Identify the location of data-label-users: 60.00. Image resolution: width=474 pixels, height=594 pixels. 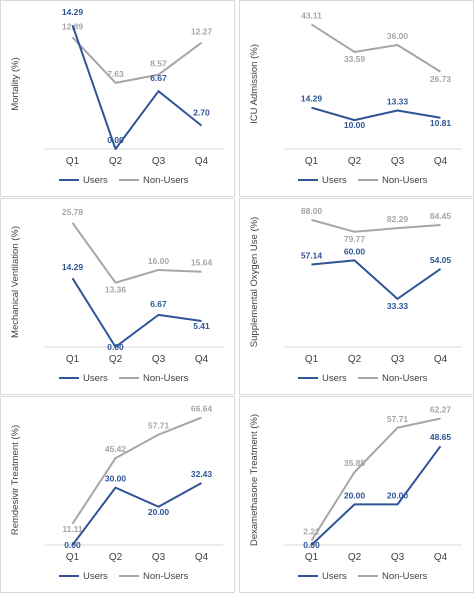
(355, 251).